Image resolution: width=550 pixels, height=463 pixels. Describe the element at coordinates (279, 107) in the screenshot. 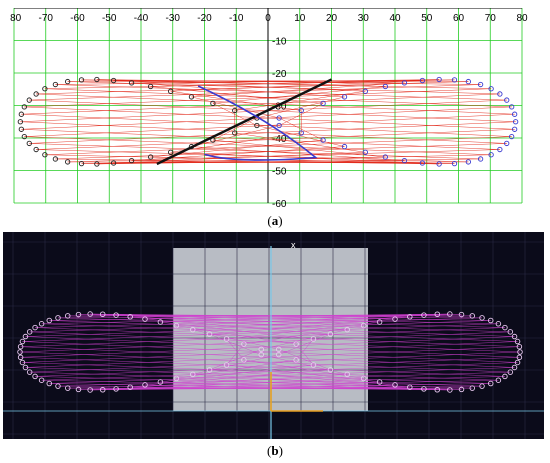

I see `y-tick-label: -30` at that location.